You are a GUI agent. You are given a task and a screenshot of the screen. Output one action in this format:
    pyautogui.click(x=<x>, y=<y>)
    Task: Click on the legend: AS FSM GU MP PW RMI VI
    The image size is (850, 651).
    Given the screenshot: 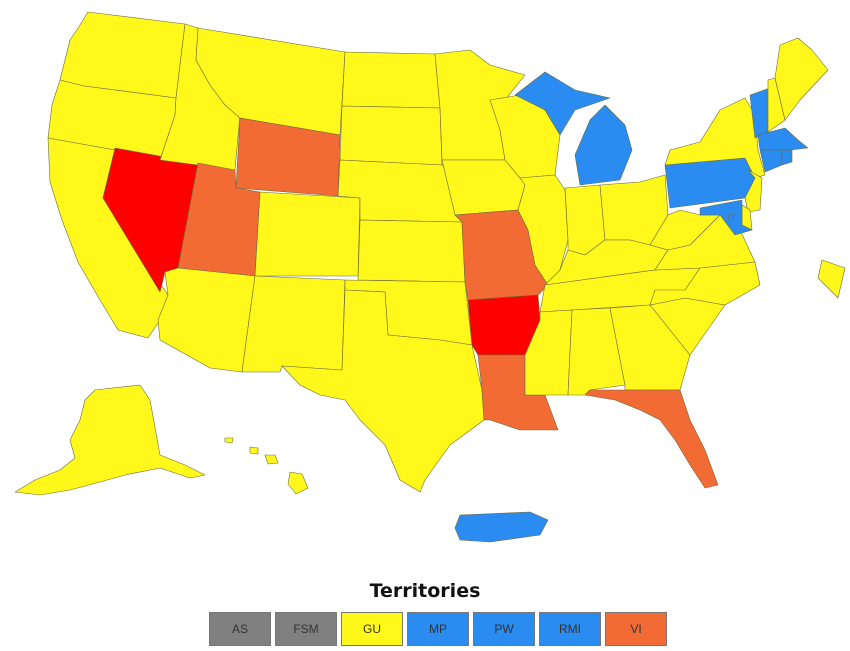 What is the action you would take?
    pyautogui.click(x=440, y=629)
    